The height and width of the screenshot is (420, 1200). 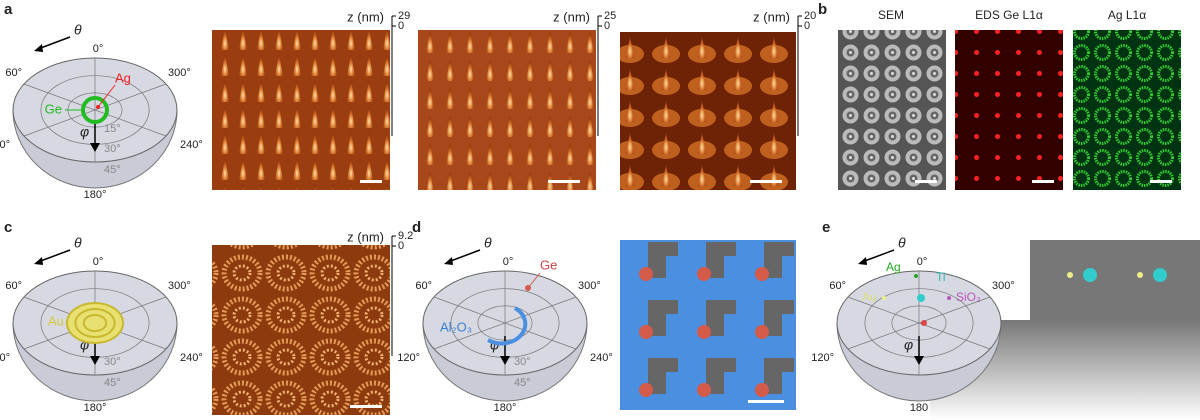 What do you see at coordinates (507, 326) in the screenshot?
I see `al2o3-arc` at bounding box center [507, 326].